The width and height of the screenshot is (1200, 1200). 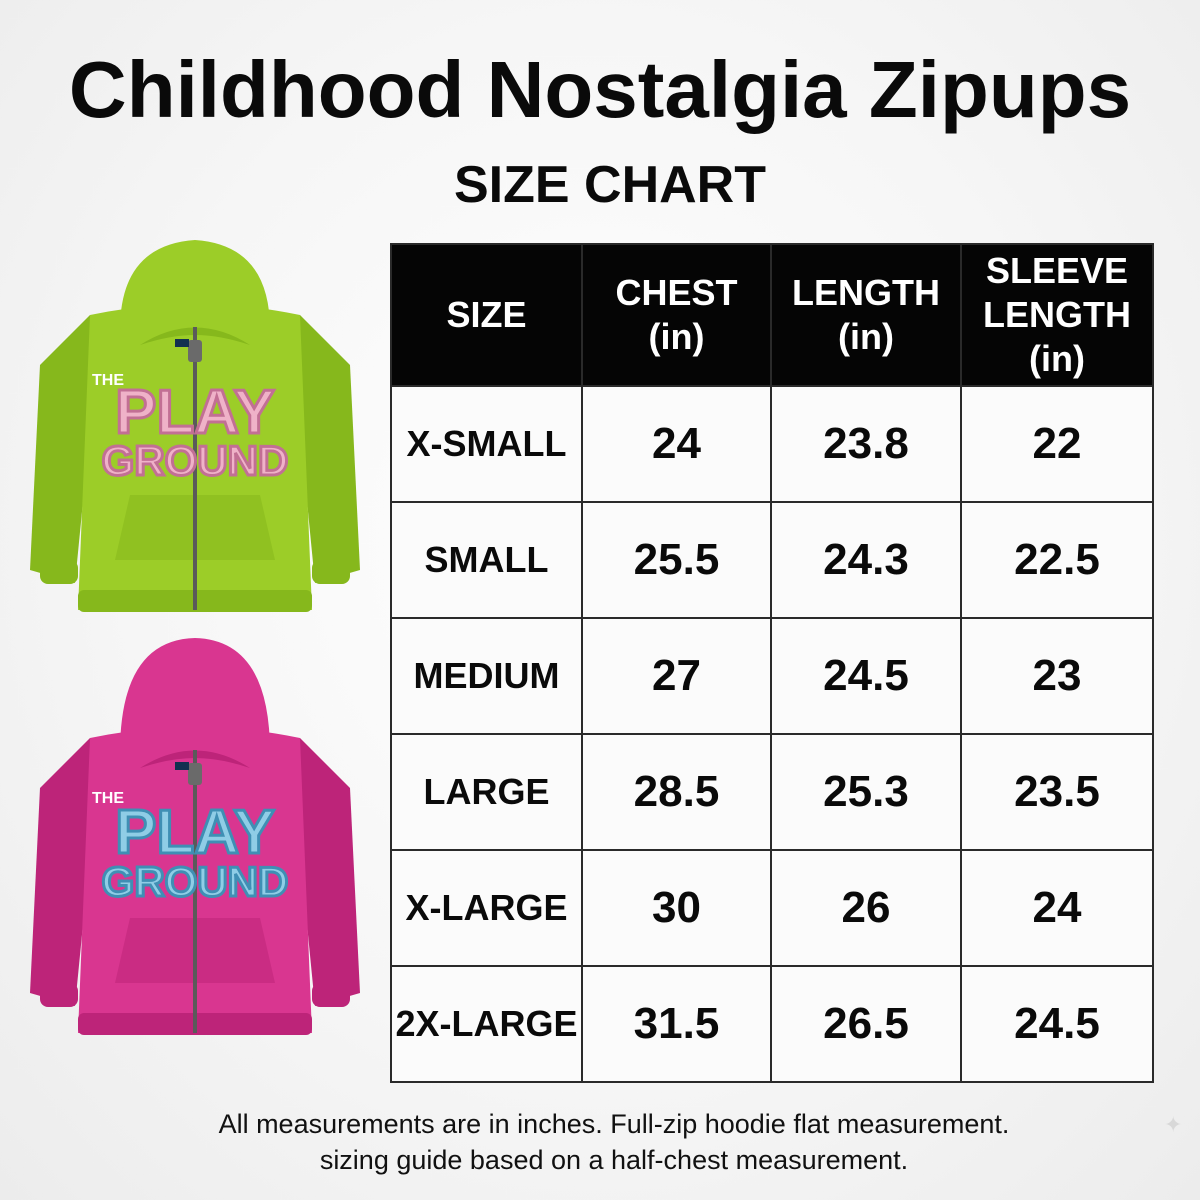 I want to click on table-row: X-SMALL 24 23.8 22, so click(x=772, y=444).